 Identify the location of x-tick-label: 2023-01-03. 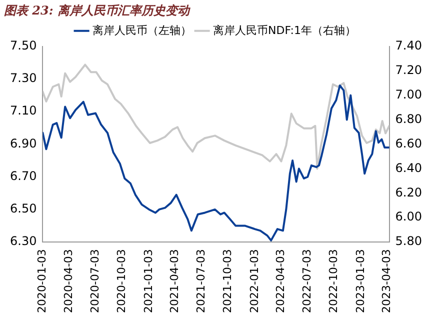
(360, 281).